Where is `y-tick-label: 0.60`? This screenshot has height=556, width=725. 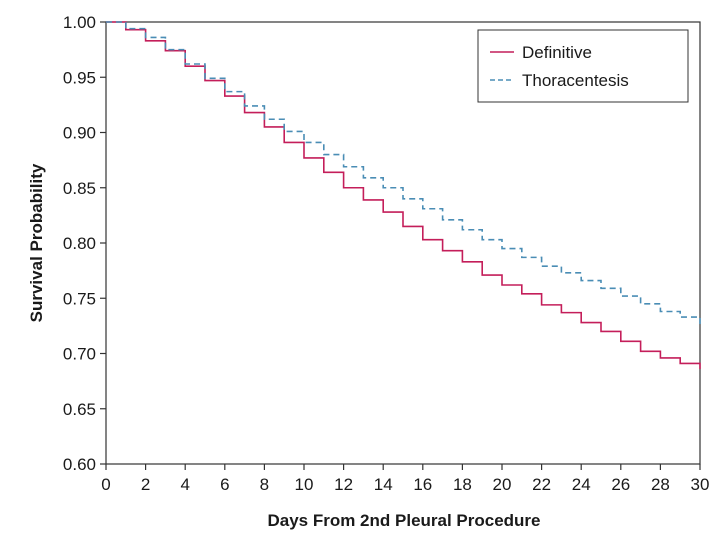 y-tick-label: 0.60 is located at coordinates (79, 464).